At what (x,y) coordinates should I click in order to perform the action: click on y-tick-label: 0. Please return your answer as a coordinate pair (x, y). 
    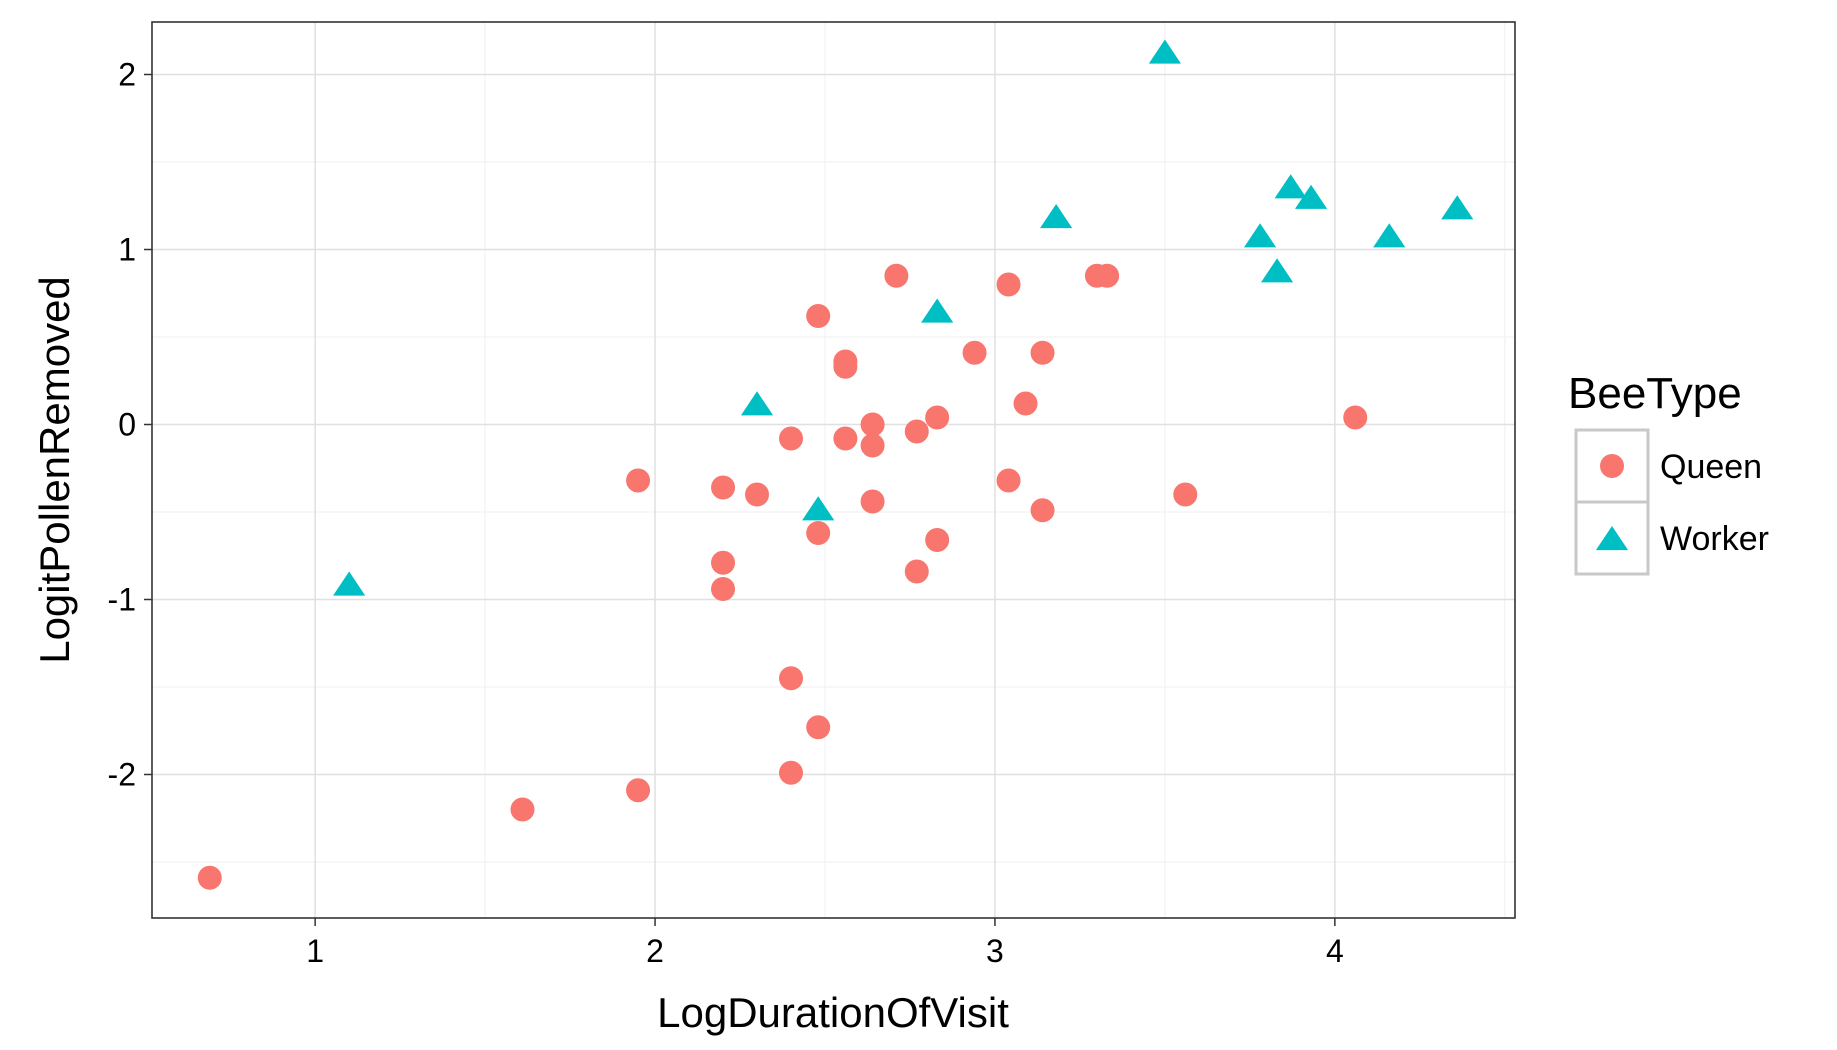
    Looking at the image, I should click on (127, 425).